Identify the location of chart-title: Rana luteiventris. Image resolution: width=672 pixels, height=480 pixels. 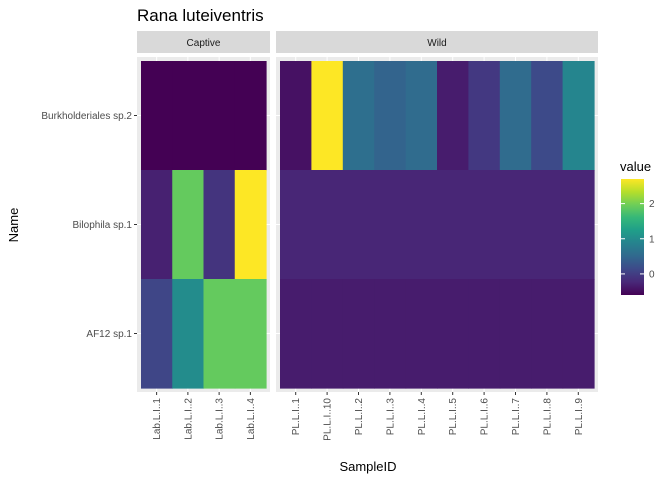
(200, 15).